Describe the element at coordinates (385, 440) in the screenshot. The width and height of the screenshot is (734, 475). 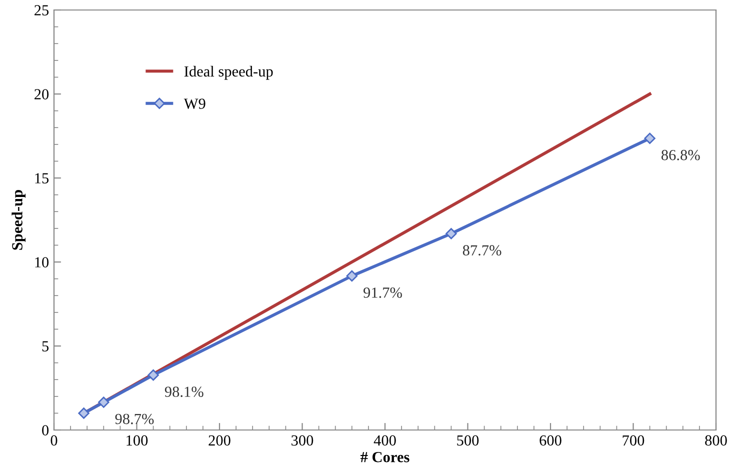
I see `x-tick-label: 400` at that location.